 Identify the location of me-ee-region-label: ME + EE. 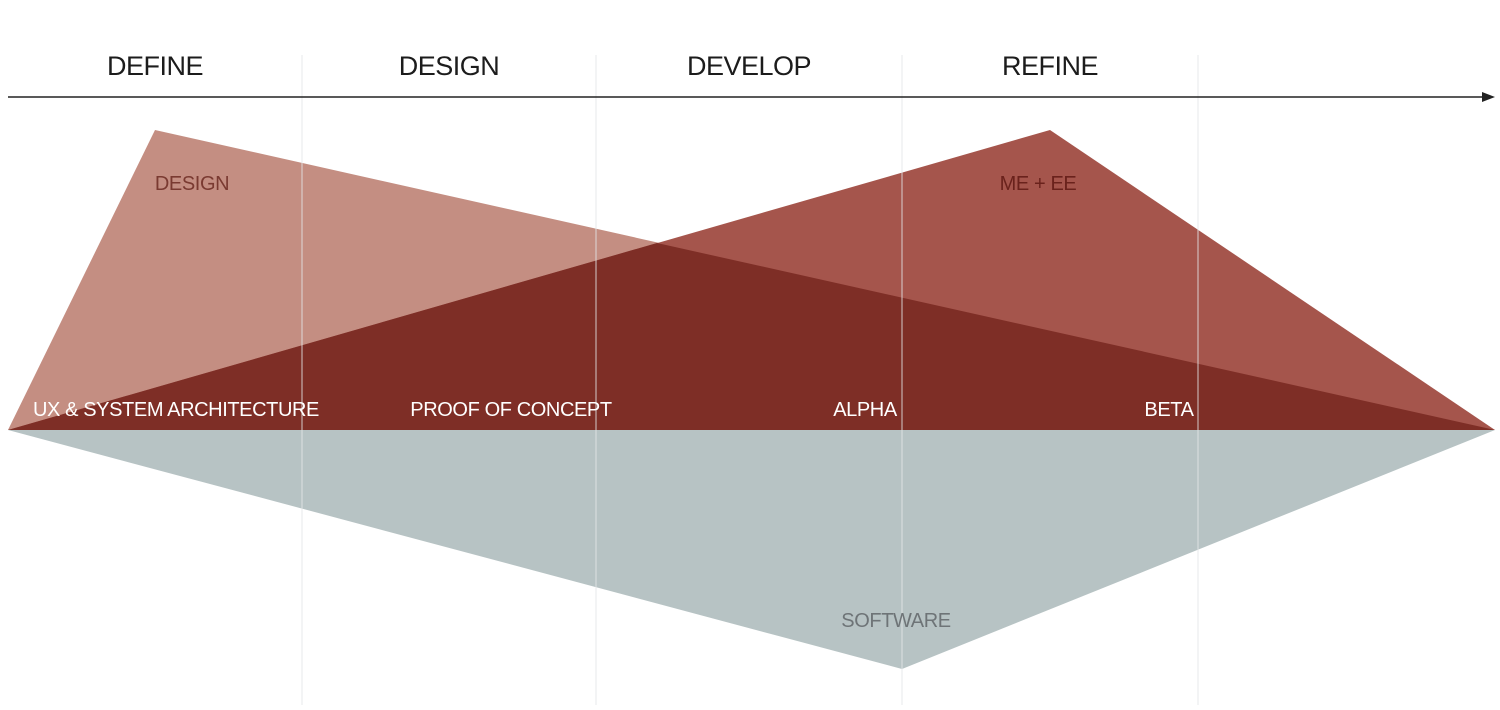
(1038, 184).